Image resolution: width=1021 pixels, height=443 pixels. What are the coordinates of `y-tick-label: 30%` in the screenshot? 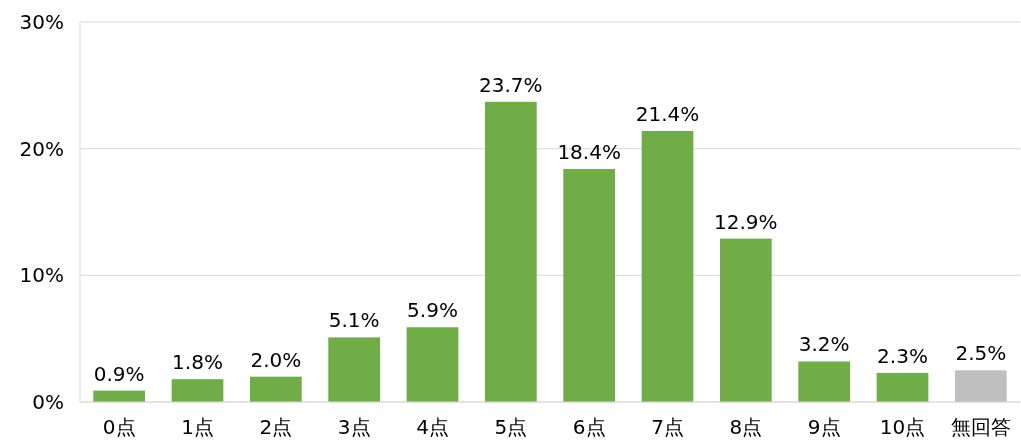 It's located at (41, 22).